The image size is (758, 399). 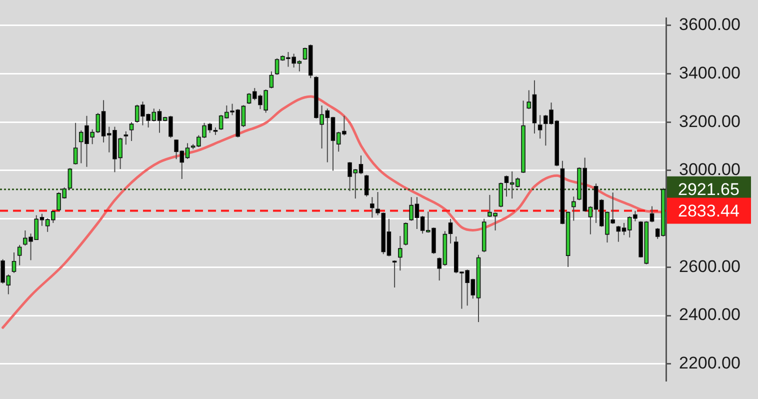 I want to click on ref-line-label: 2833.44, so click(x=709, y=210).